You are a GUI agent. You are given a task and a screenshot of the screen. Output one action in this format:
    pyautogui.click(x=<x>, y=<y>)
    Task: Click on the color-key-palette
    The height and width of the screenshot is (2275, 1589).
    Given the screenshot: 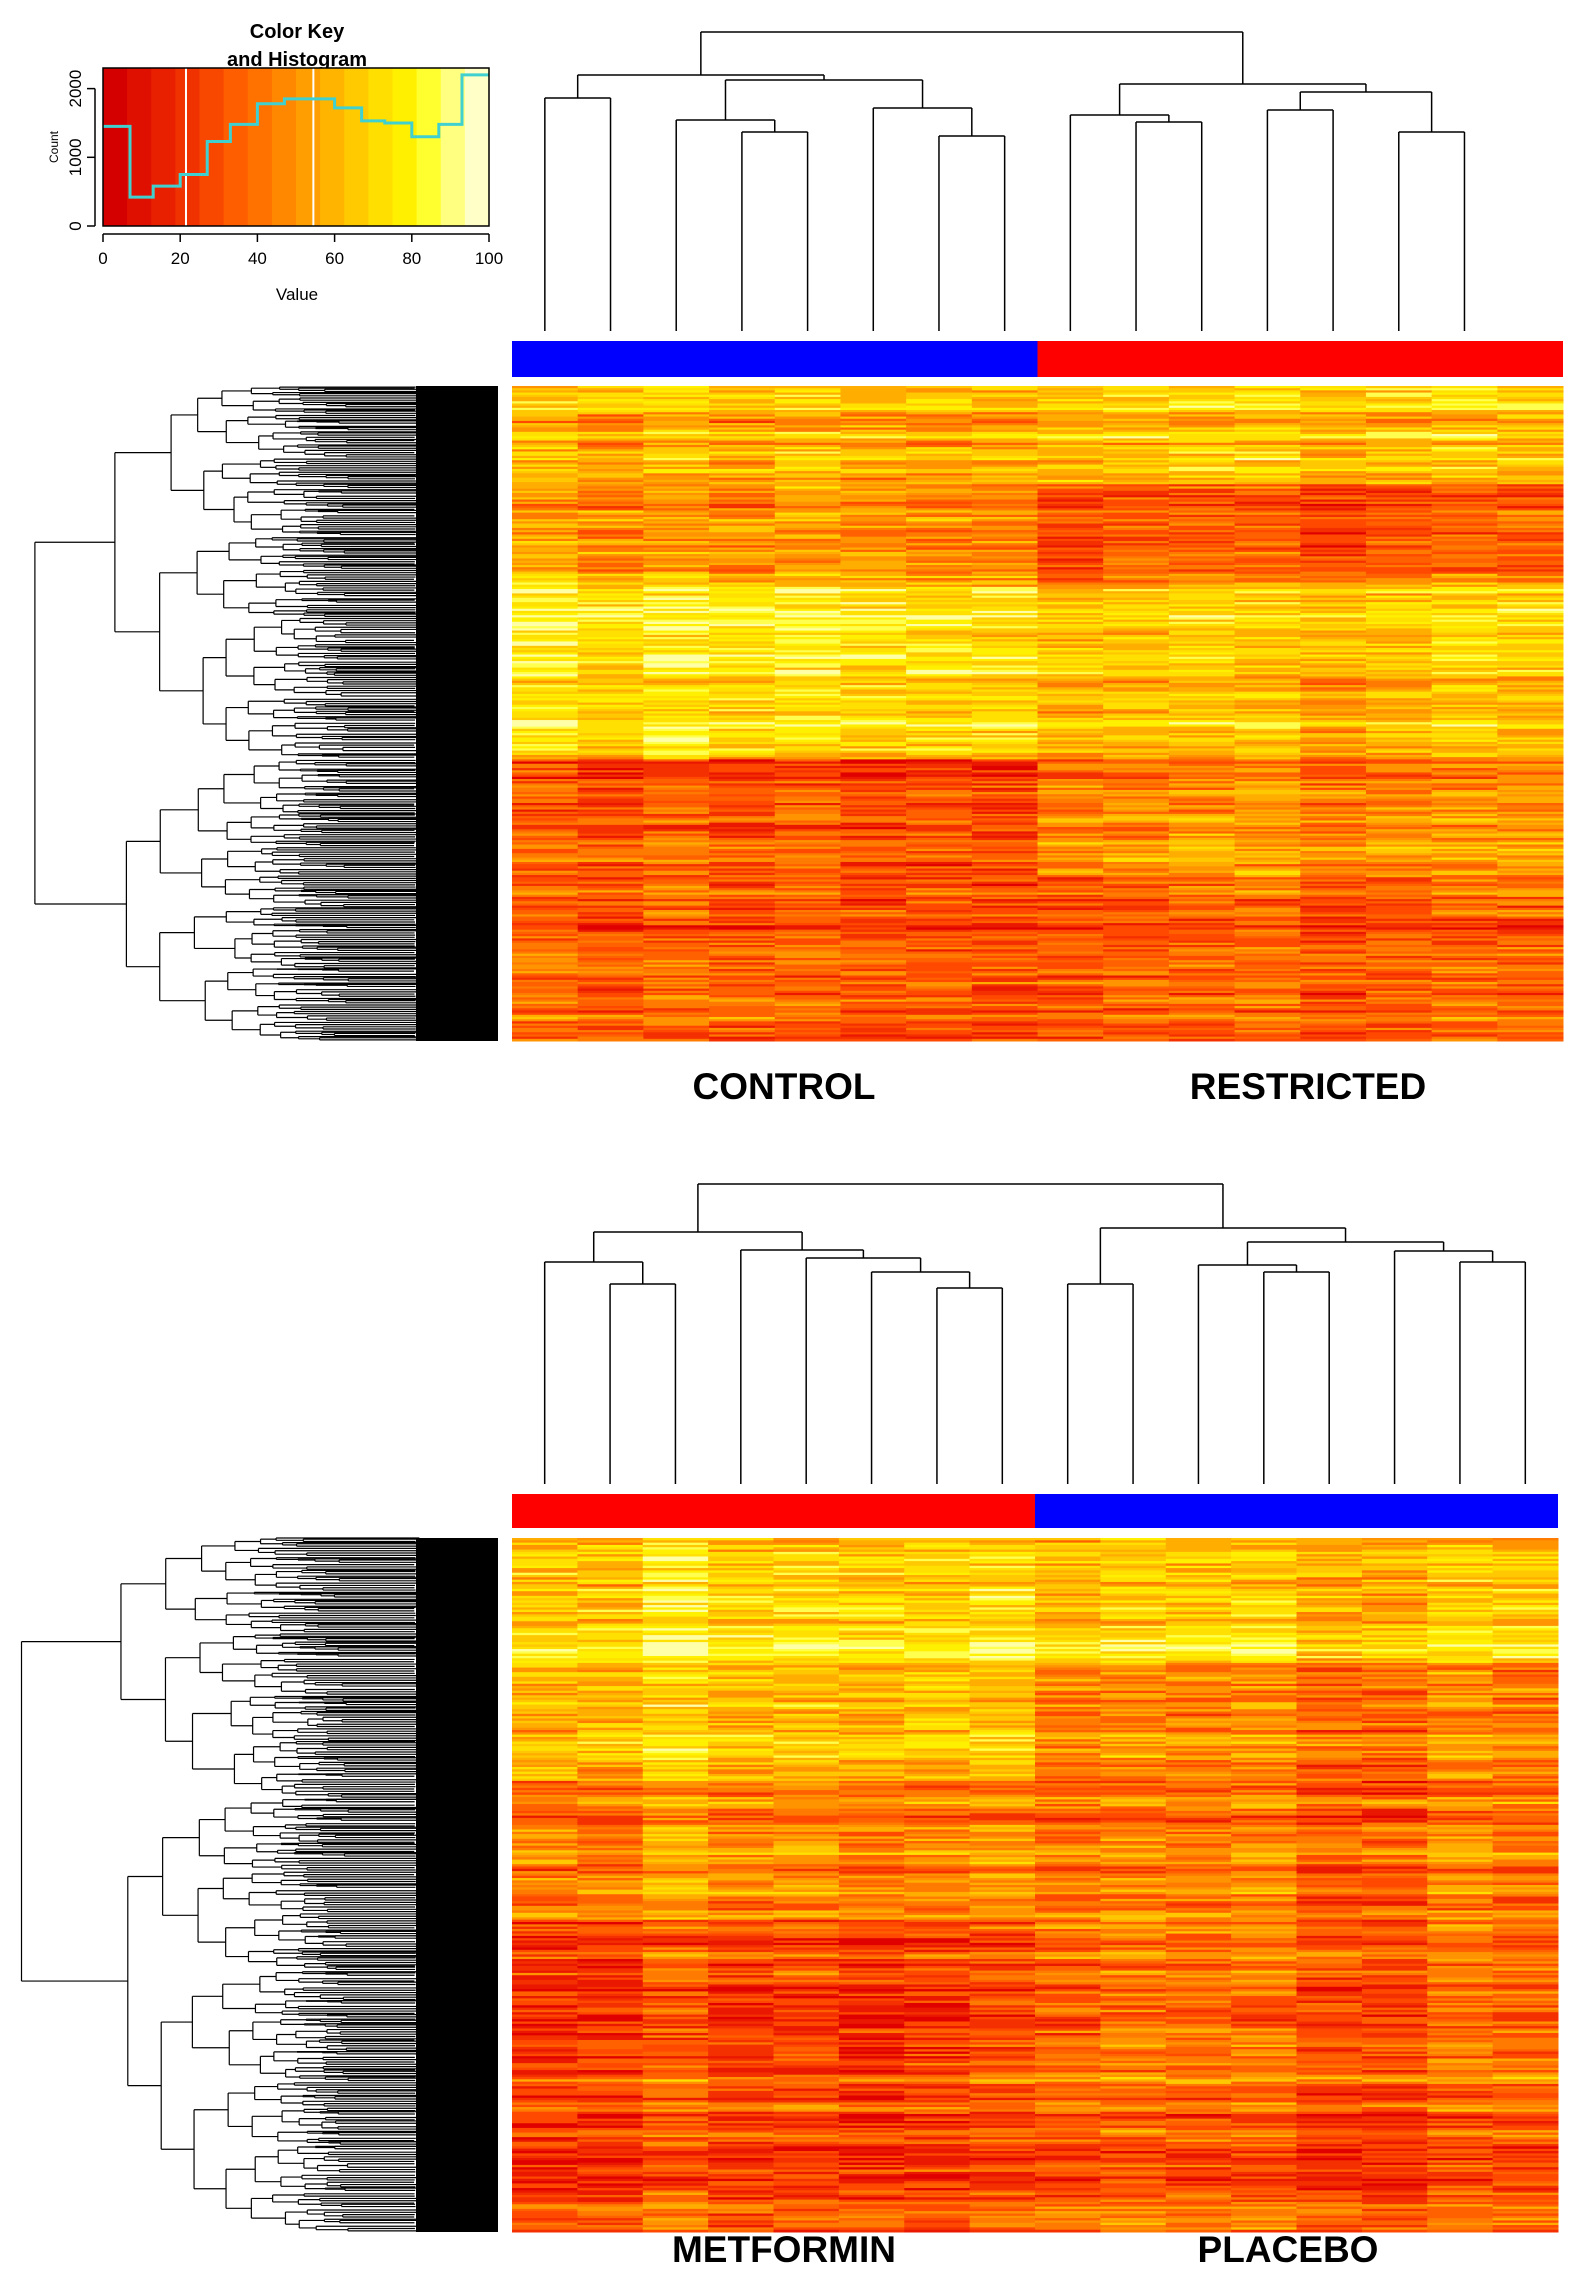 What is the action you would take?
    pyautogui.click(x=296, y=147)
    